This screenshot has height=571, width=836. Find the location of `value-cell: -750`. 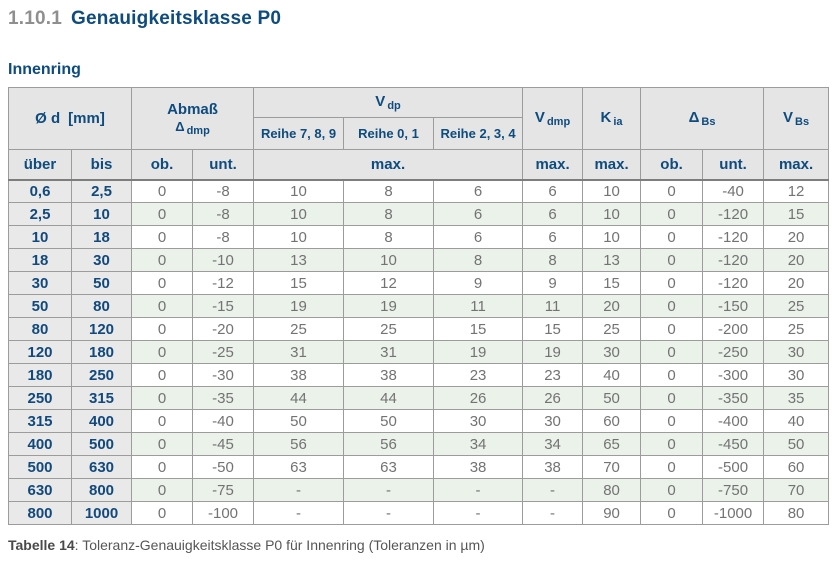

value-cell: -750 is located at coordinates (733, 490).